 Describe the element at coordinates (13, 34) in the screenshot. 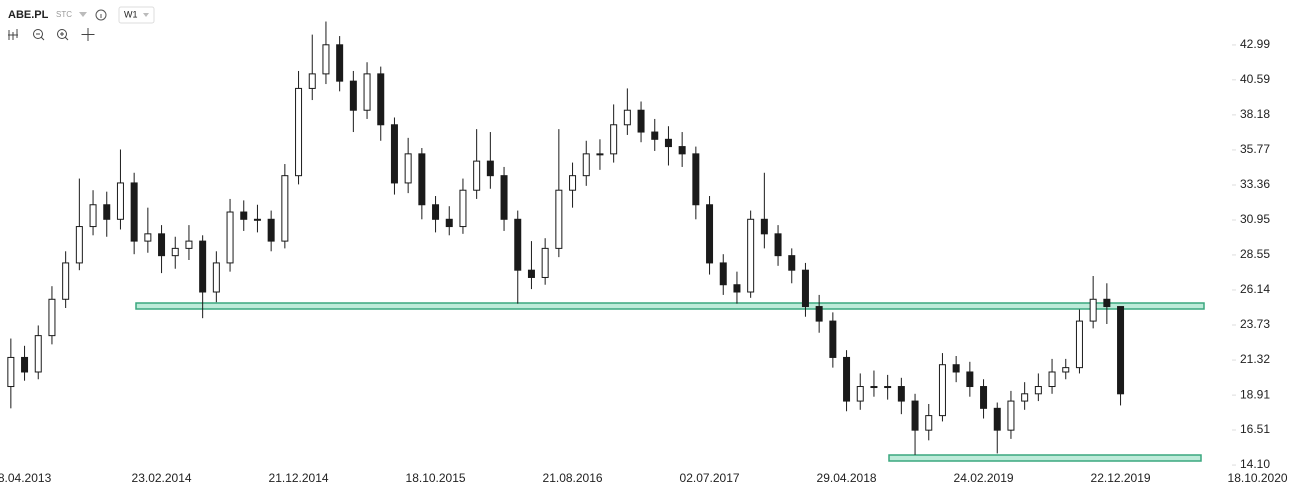

I see `chart-type-icon` at that location.